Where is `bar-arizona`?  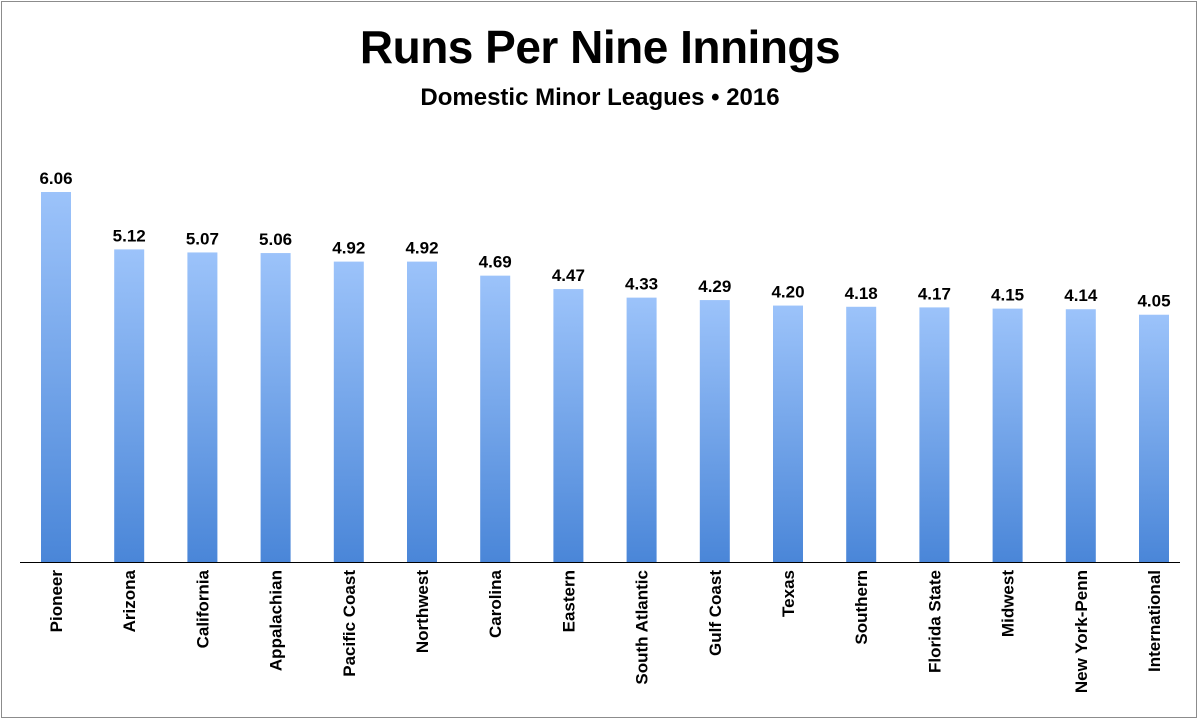 bar-arizona is located at coordinates (129, 405).